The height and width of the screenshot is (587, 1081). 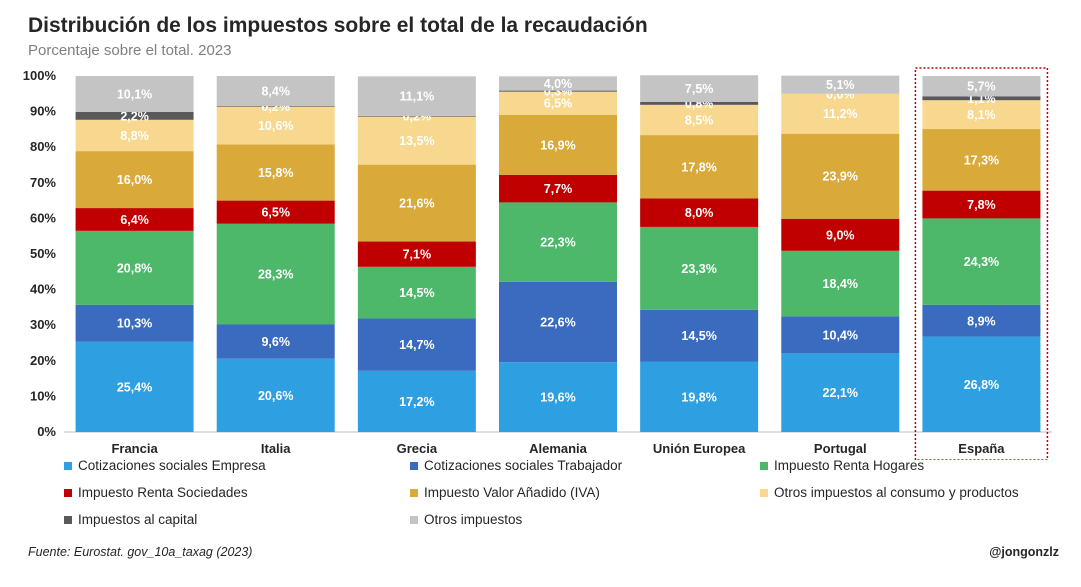 What do you see at coordinates (275, 126) in the screenshot?
I see `data-label: 10,6%` at bounding box center [275, 126].